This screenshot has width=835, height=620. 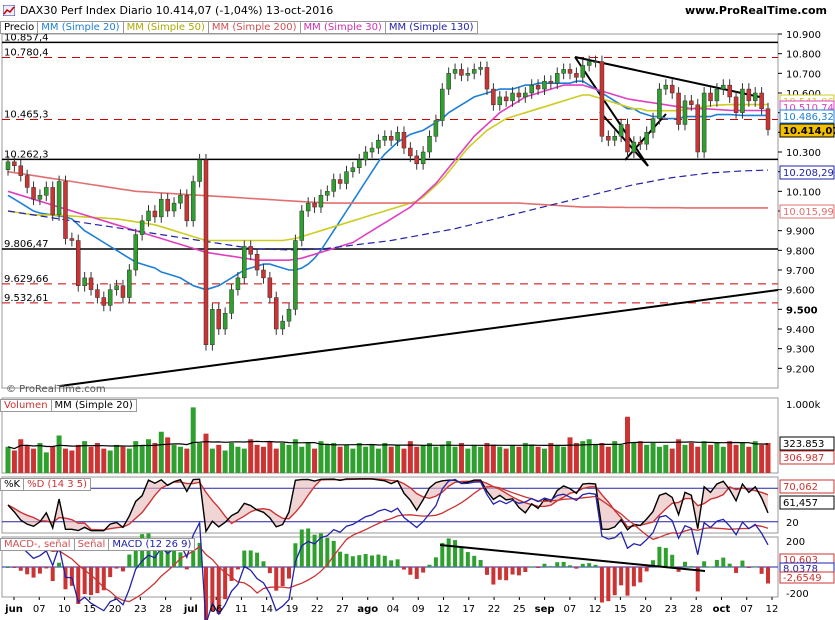 What do you see at coordinates (26, 405) in the screenshot?
I see `legend-volume: Volumen` at bounding box center [26, 405].